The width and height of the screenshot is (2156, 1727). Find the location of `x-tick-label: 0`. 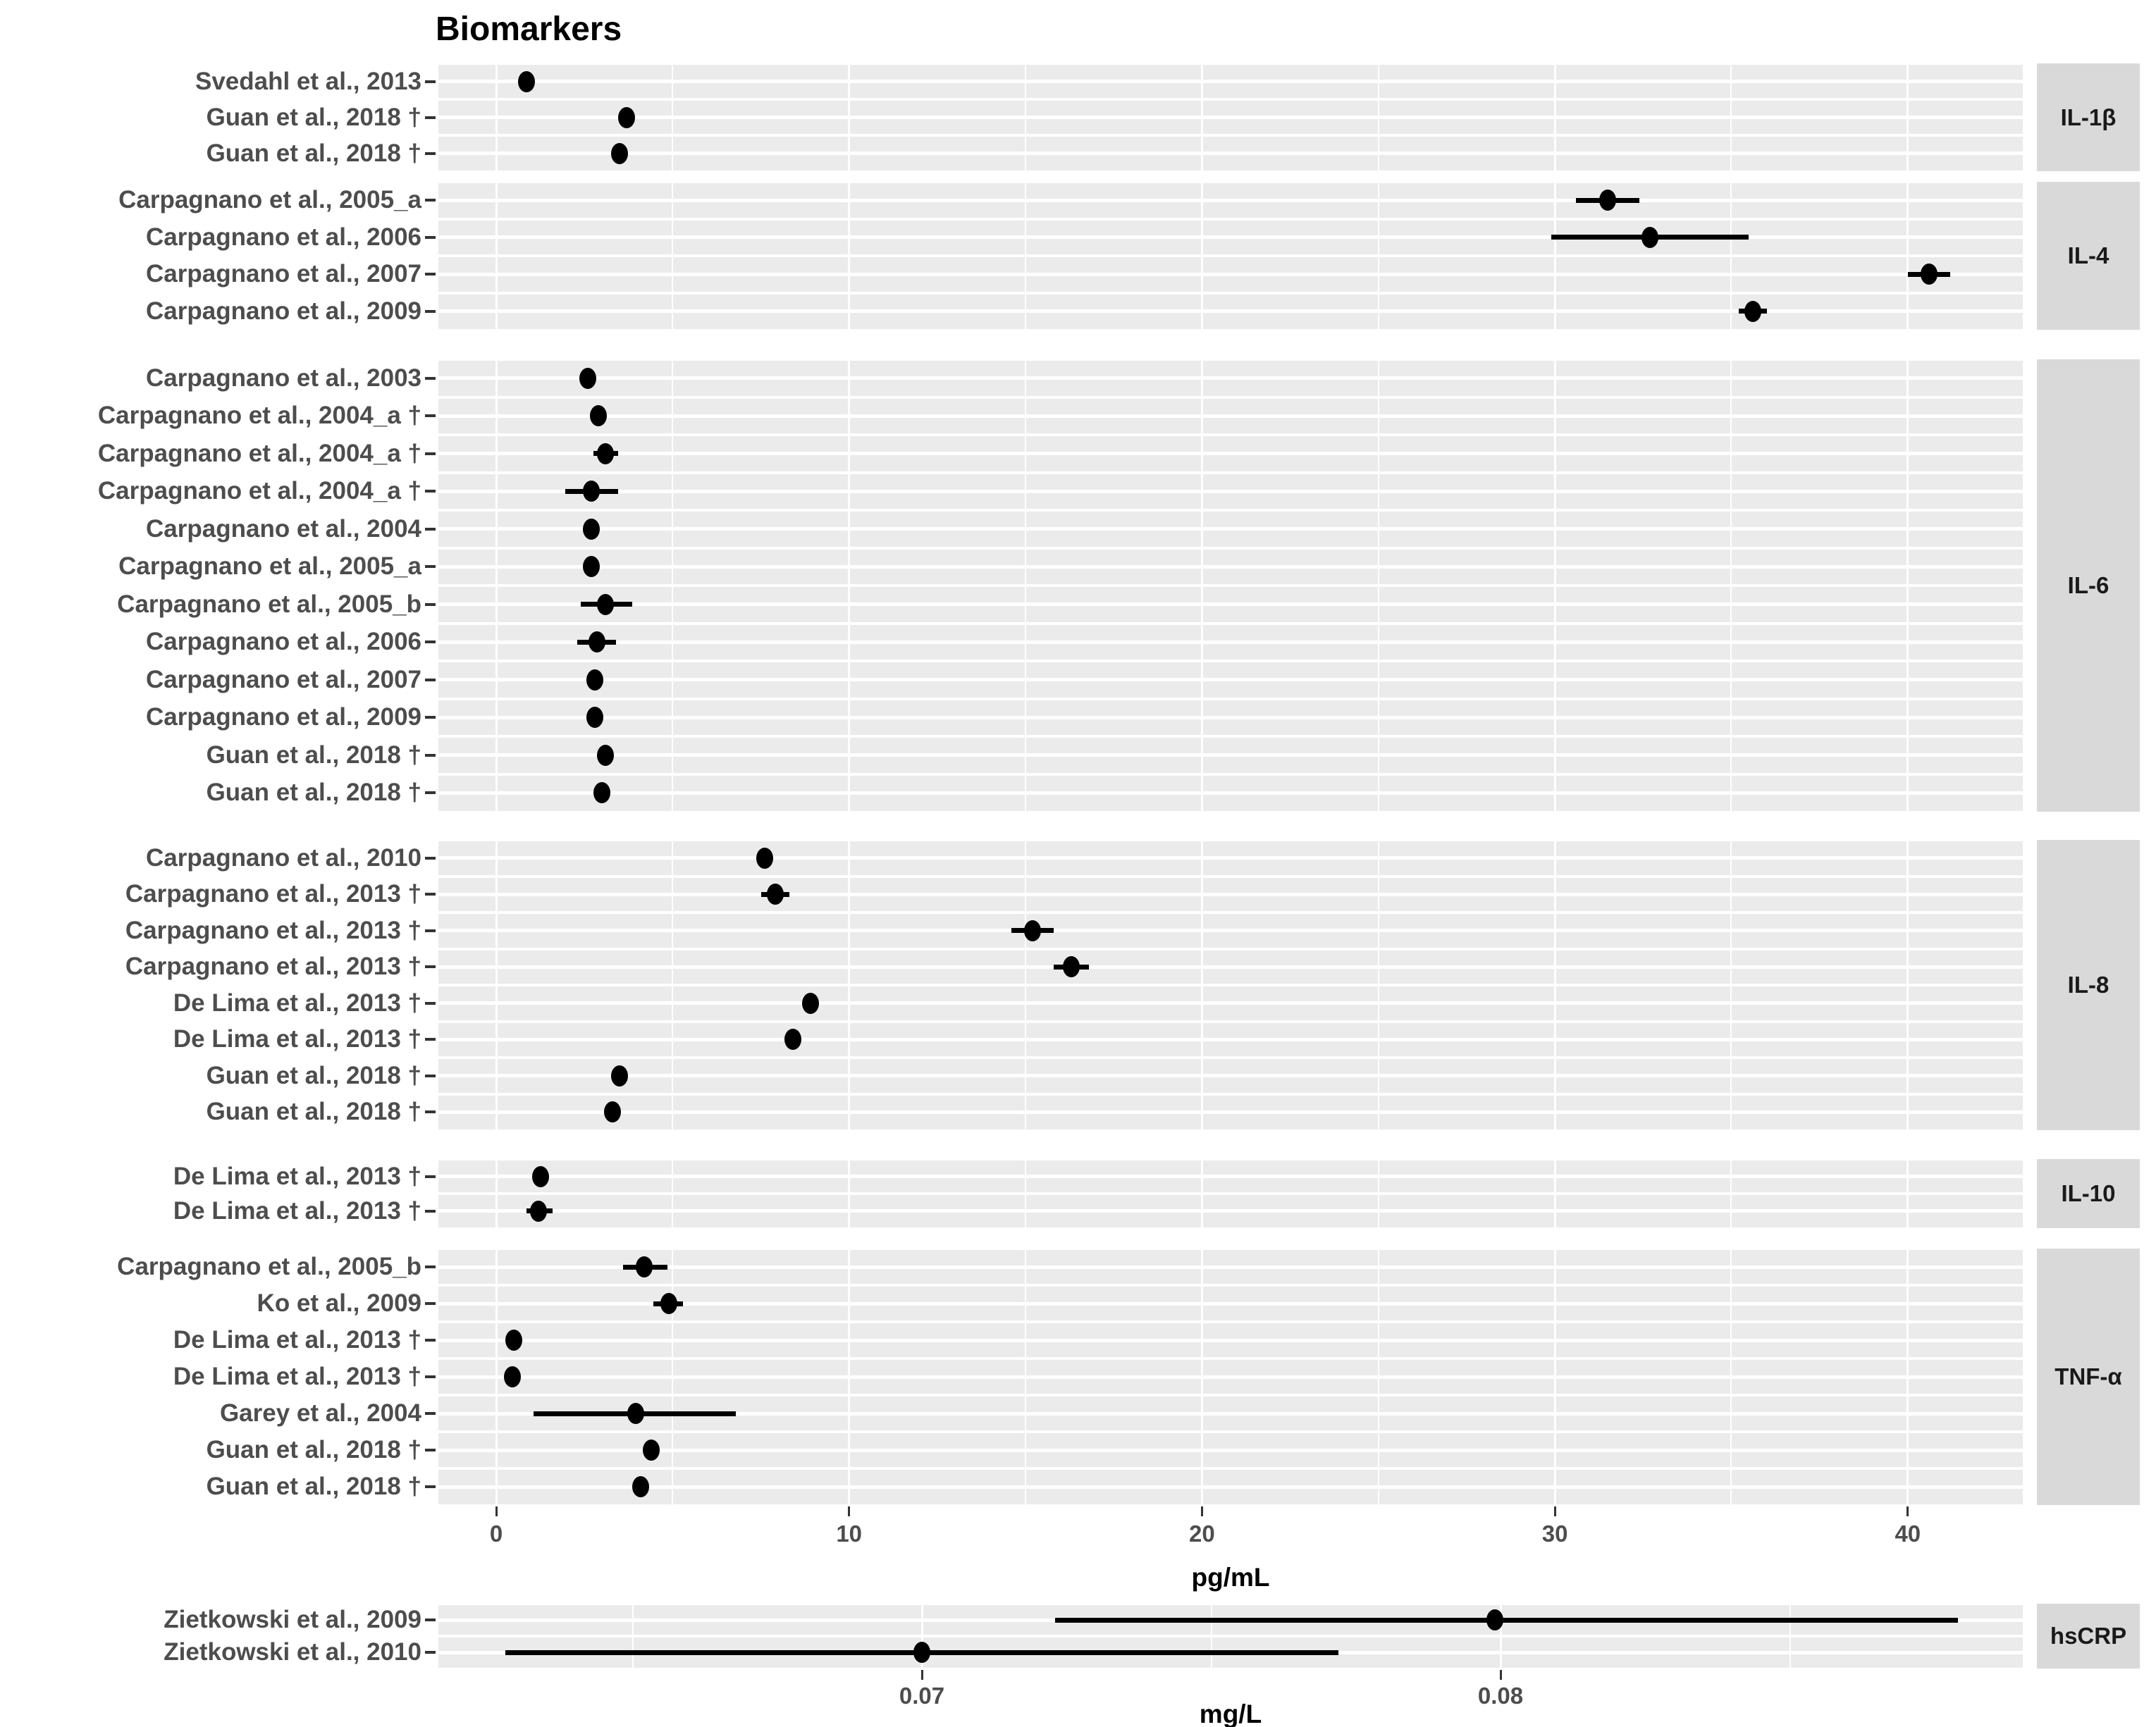

x-tick-label: 0 is located at coordinates (496, 1534).